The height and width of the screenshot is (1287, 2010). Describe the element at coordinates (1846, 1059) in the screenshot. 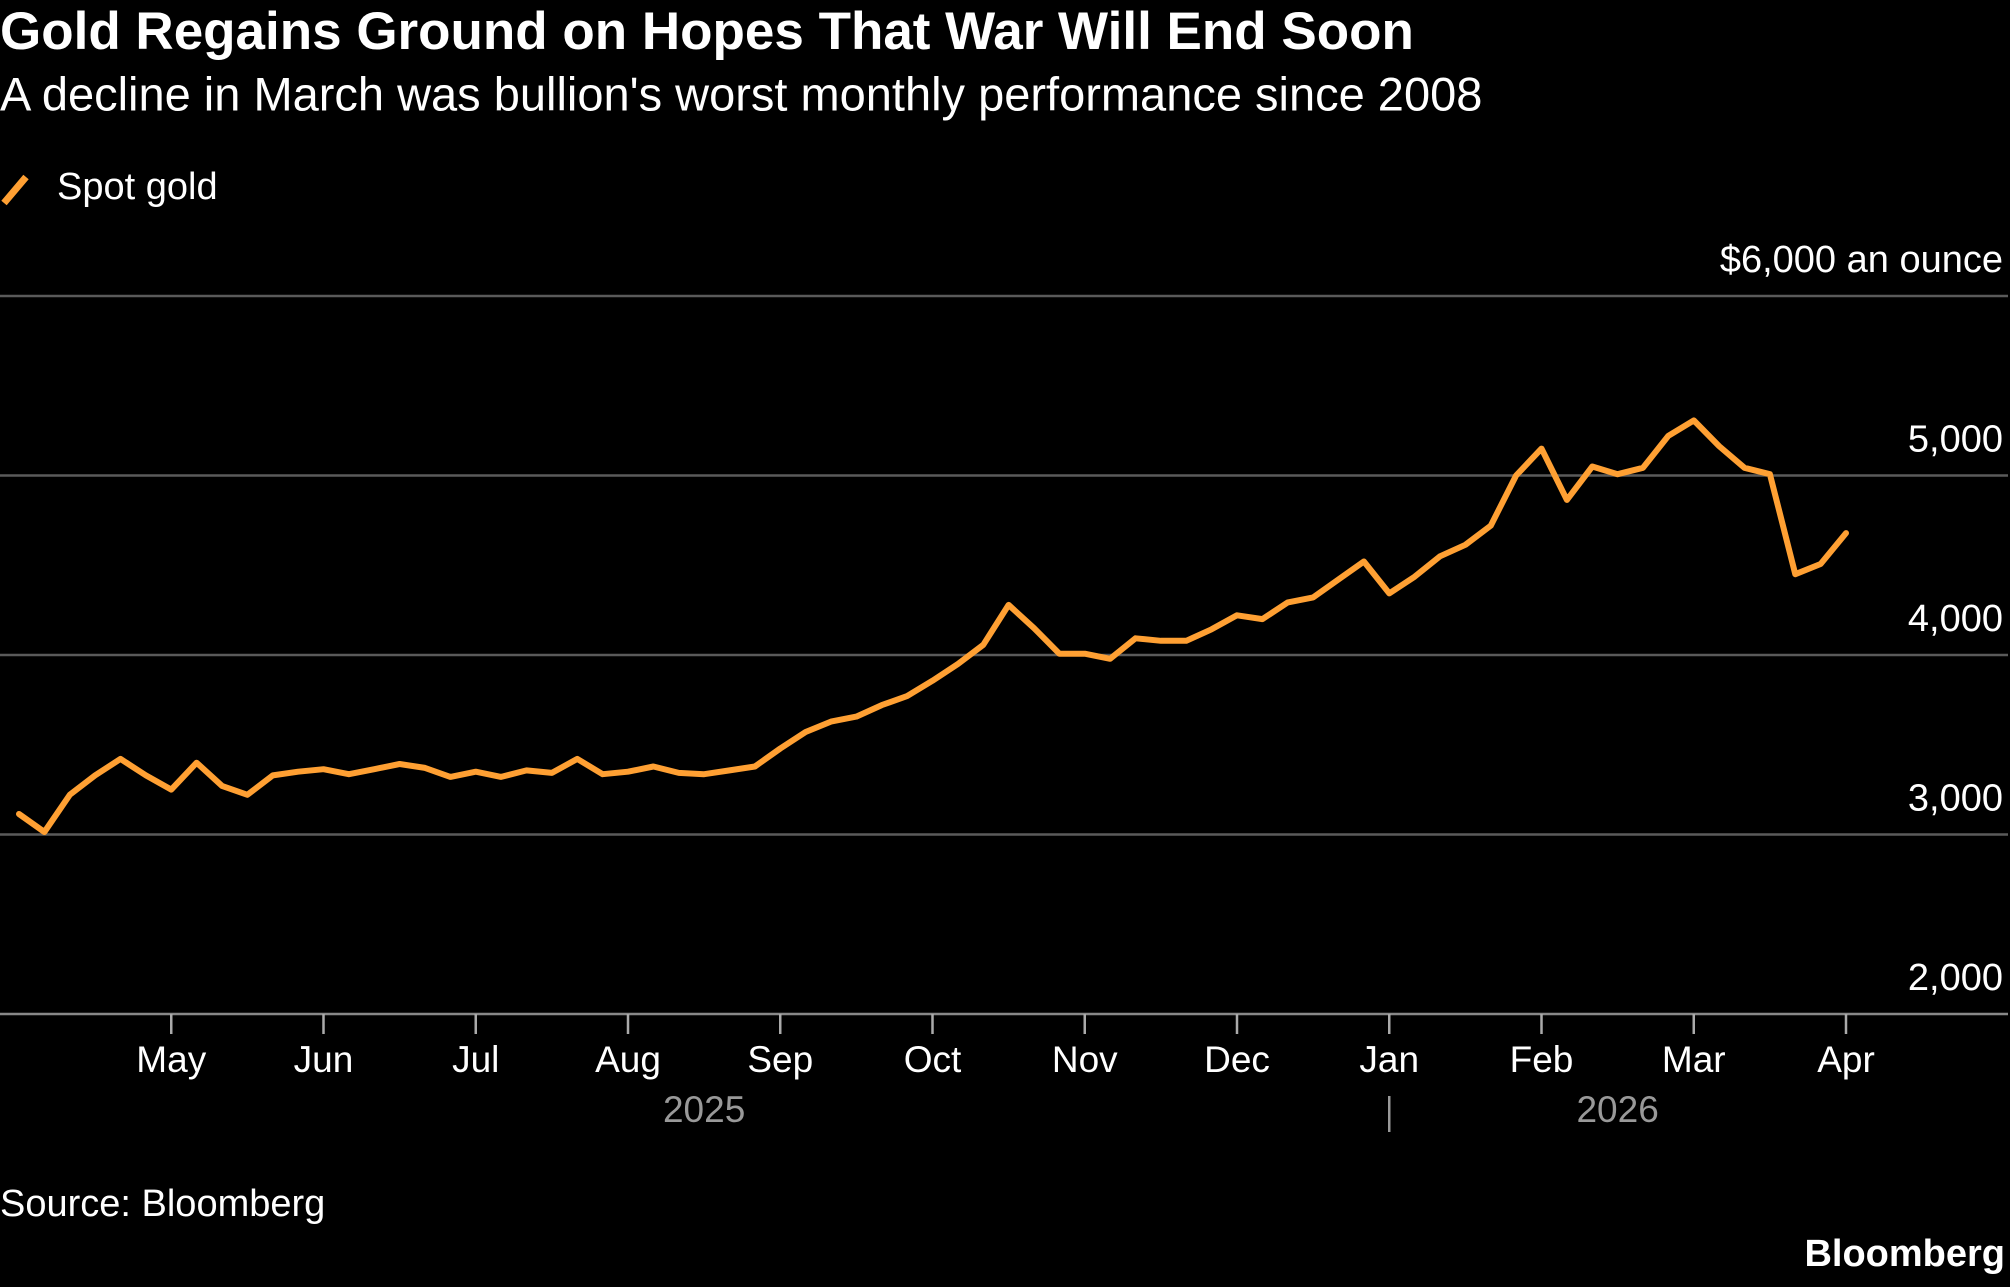

I see `x-tick-label: Apr` at that location.